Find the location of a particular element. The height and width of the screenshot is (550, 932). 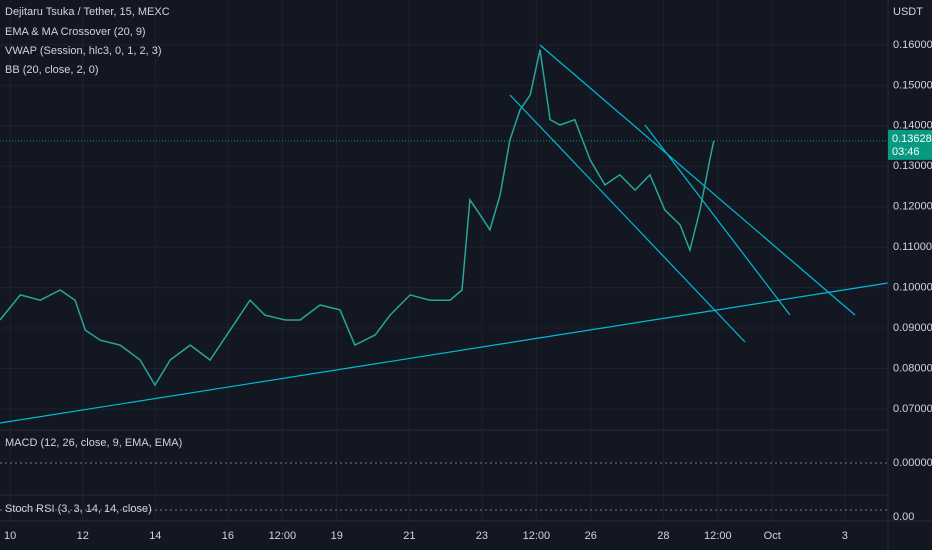

y-tick-label: 0.08000 is located at coordinates (912, 368).